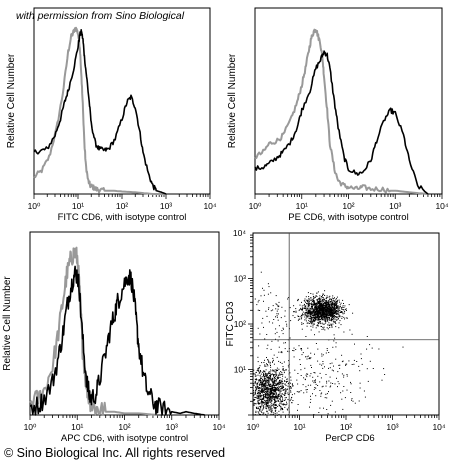 The height and width of the screenshot is (465, 450). What do you see at coordinates (239, 233) in the screenshot?
I see `y-tick-label: 10⁴` at bounding box center [239, 233].